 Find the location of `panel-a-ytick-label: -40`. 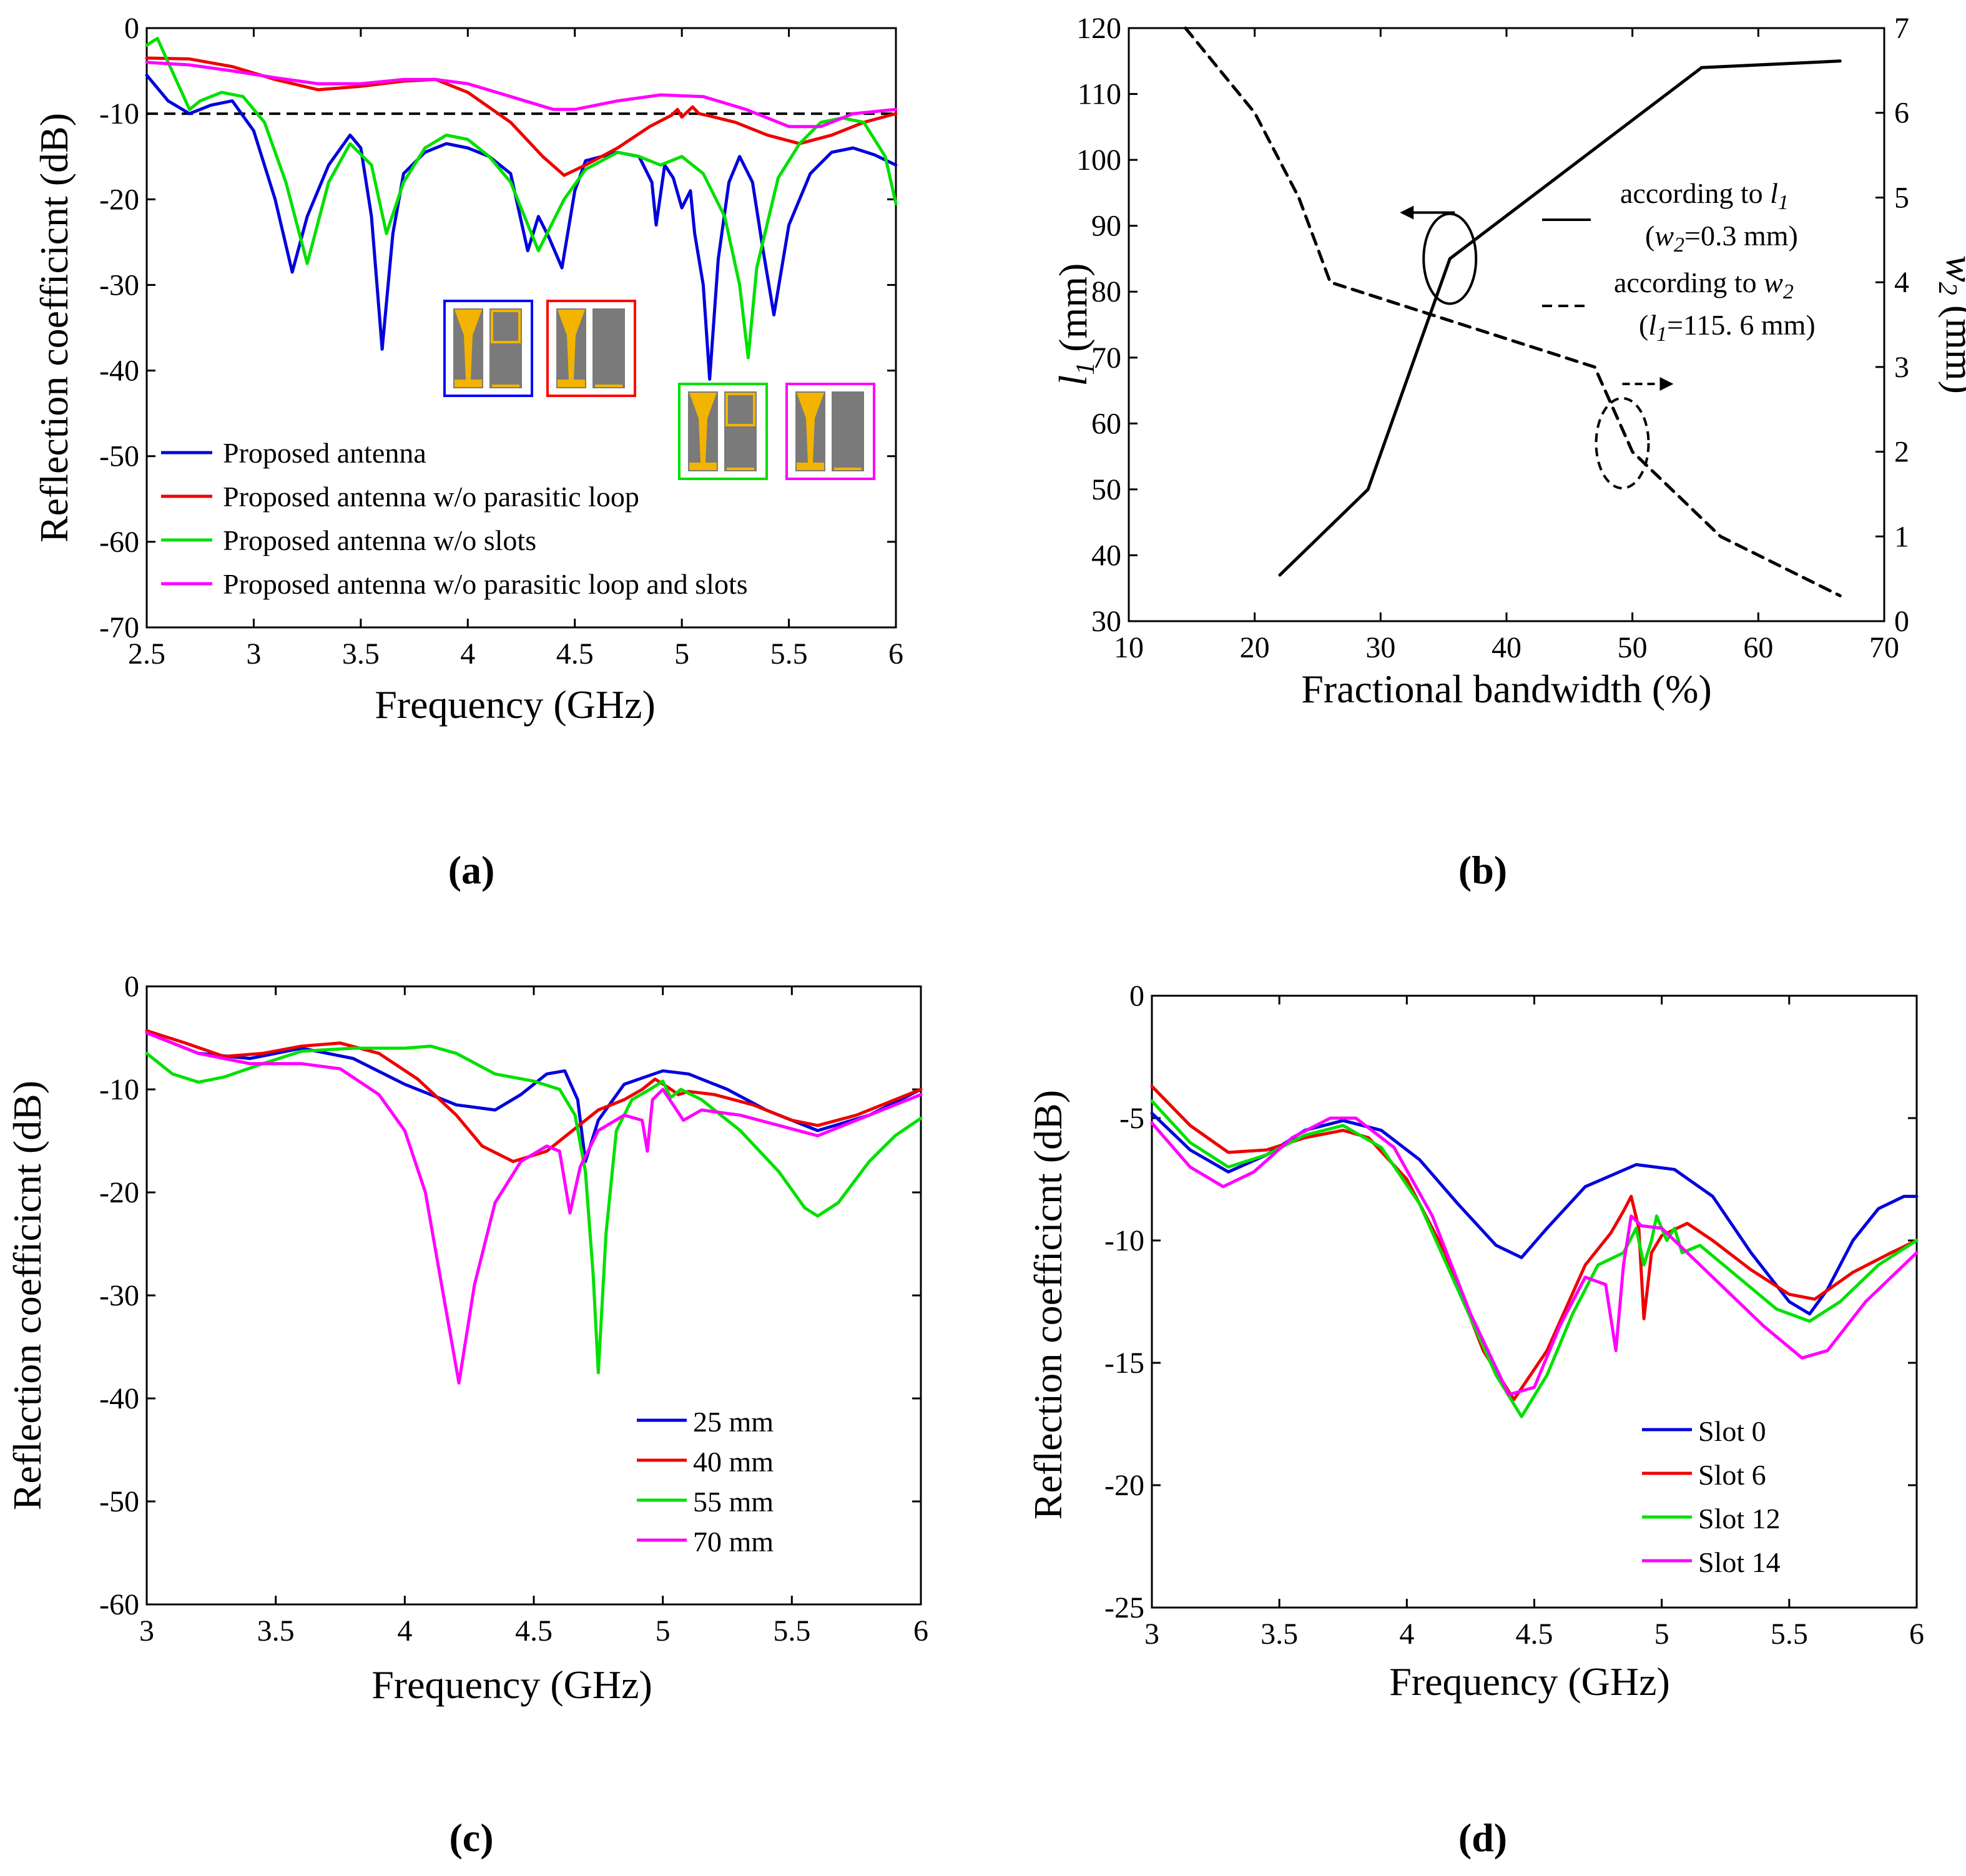

panel-a-ytick-label: -40 is located at coordinates (119, 372).